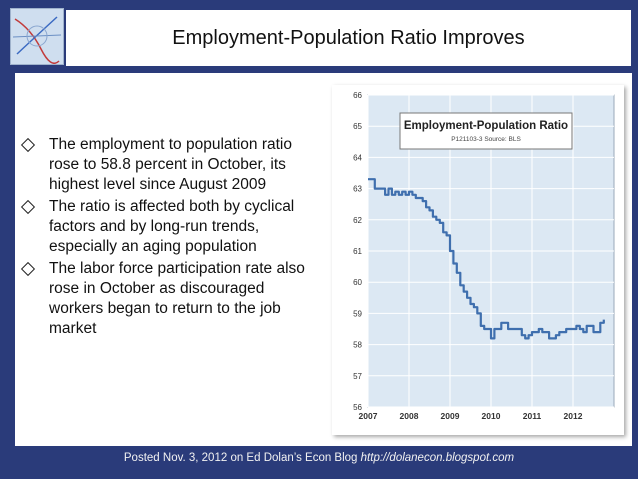  What do you see at coordinates (437, 458) in the screenshot?
I see `footer-url: http://dolanecon.blogspot.com` at bounding box center [437, 458].